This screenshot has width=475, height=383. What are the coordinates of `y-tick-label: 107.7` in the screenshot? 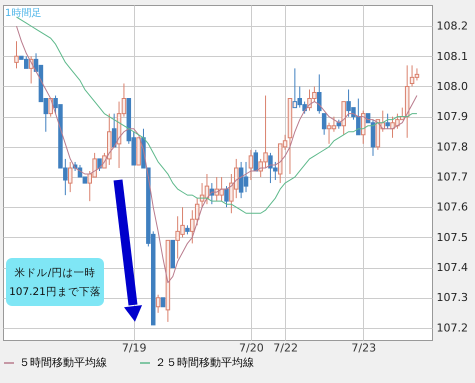 It's located at (452, 177).